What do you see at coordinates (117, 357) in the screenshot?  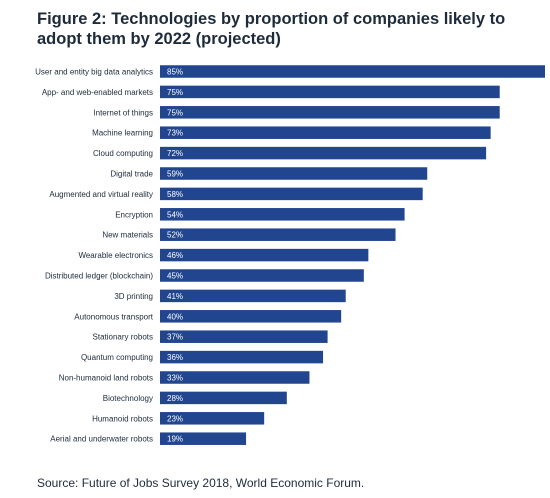 I see `category-label: Quantum computing` at bounding box center [117, 357].